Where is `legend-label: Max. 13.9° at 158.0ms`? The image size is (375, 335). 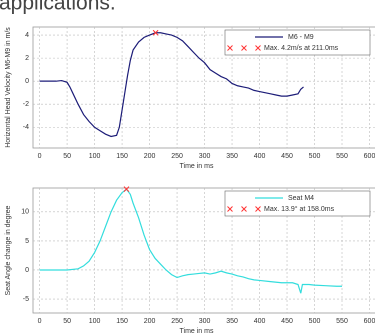
legend-label: Max. 13.9° at 158.0ms is located at coordinates (299, 209).